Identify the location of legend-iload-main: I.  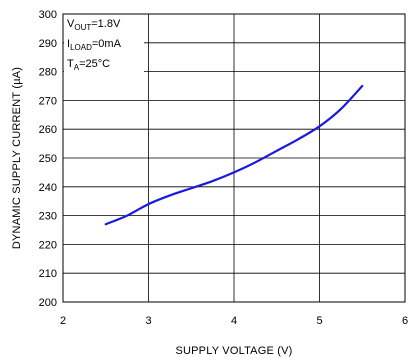
(68, 44).